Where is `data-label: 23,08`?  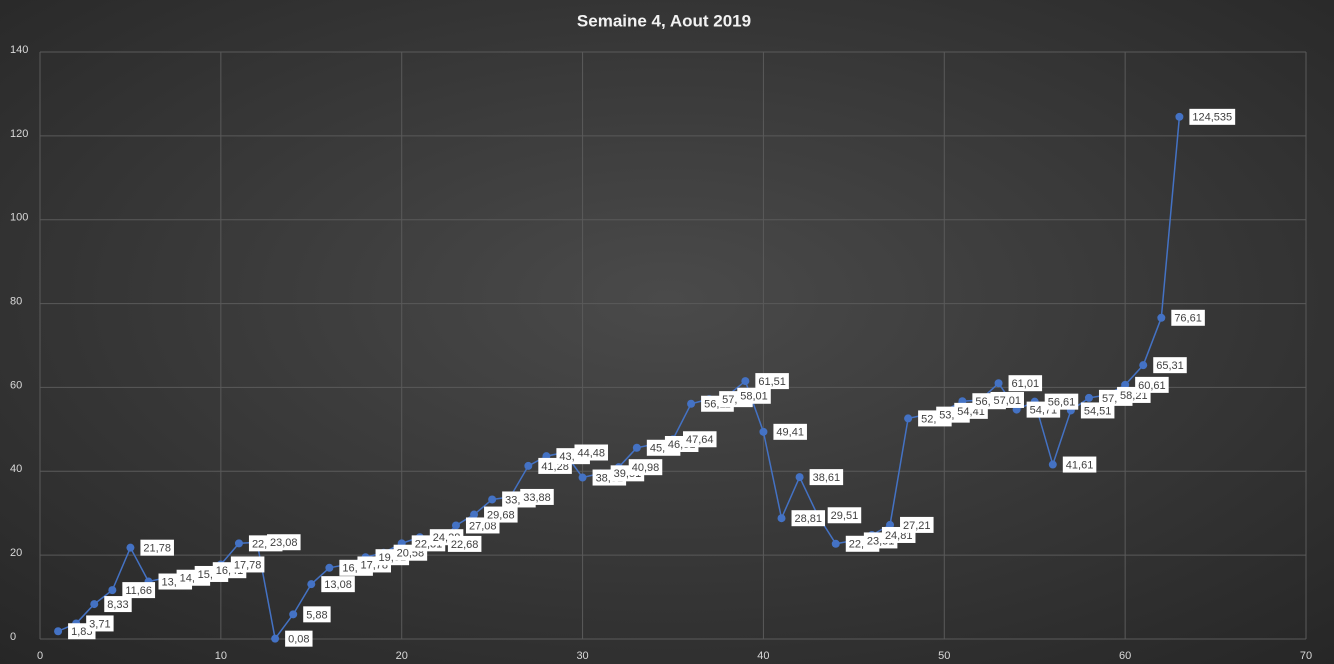
data-label: 23,08 is located at coordinates (284, 543).